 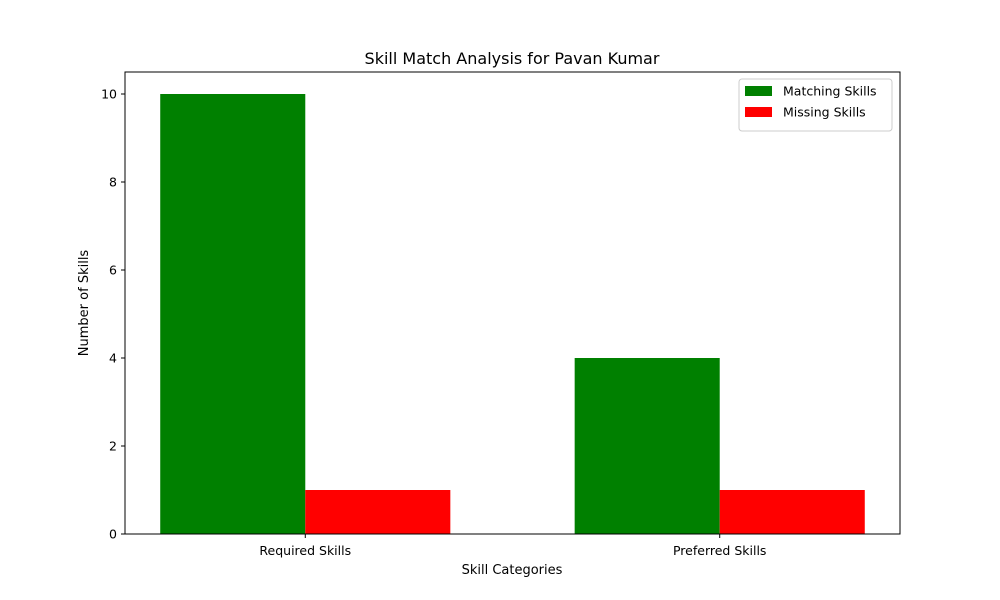 What do you see at coordinates (84, 303) in the screenshot?
I see `y-axis-label: Number of Skills` at bounding box center [84, 303].